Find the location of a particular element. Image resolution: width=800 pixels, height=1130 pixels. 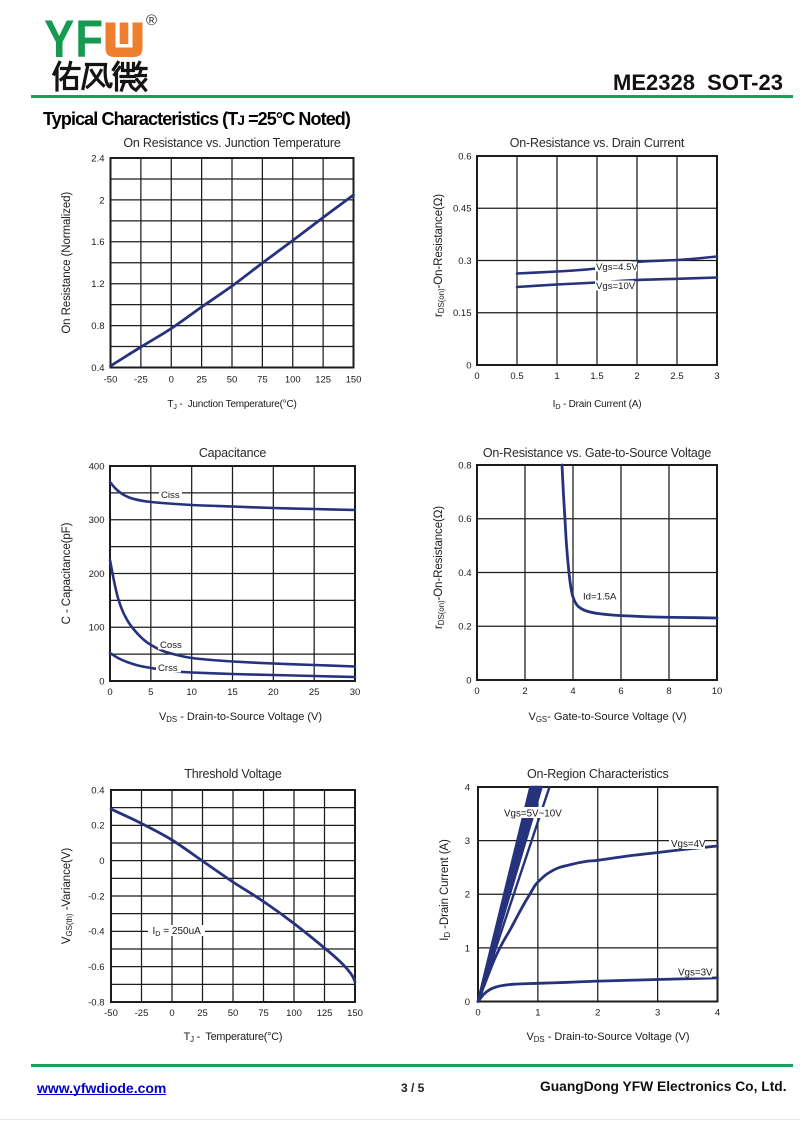

svg-text: 1.2 is located at coordinates (97, 284).